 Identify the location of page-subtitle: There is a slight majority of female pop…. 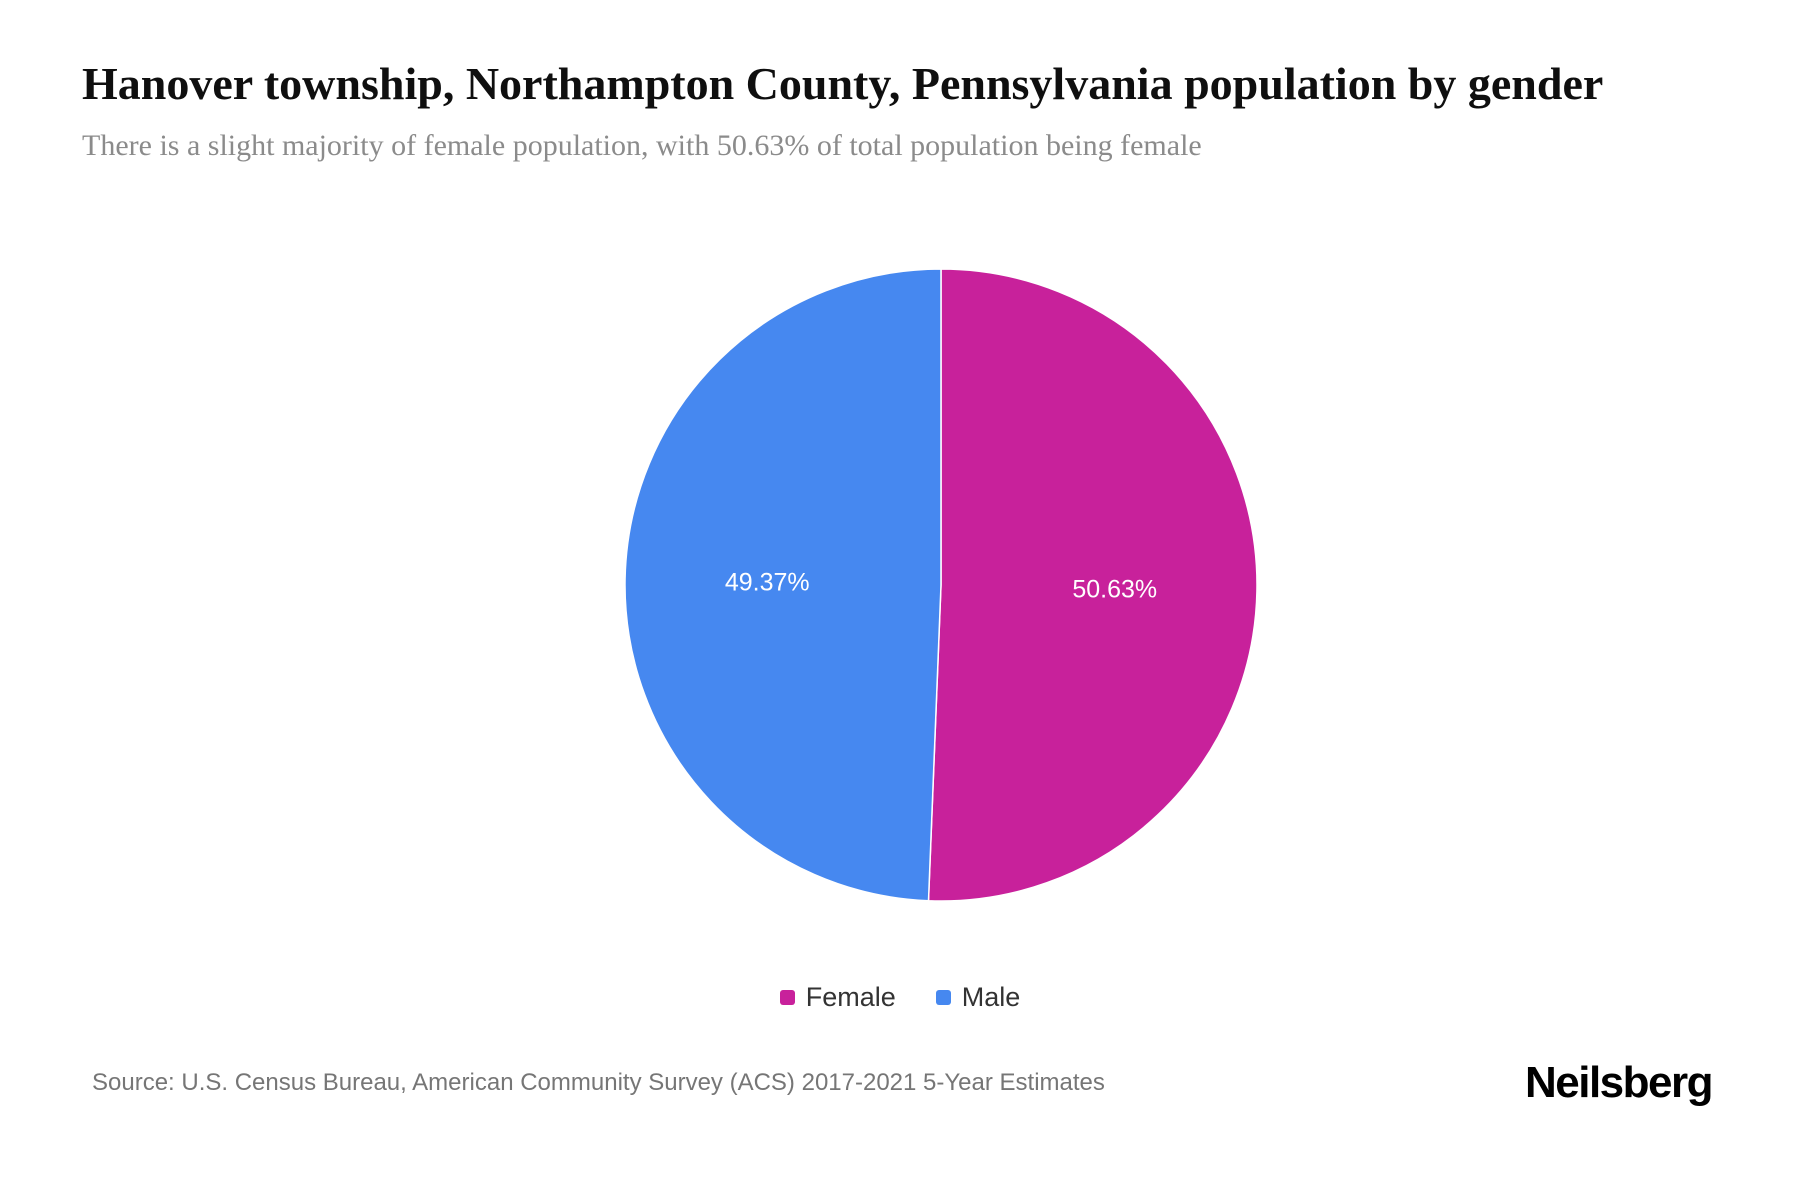
(642, 146).